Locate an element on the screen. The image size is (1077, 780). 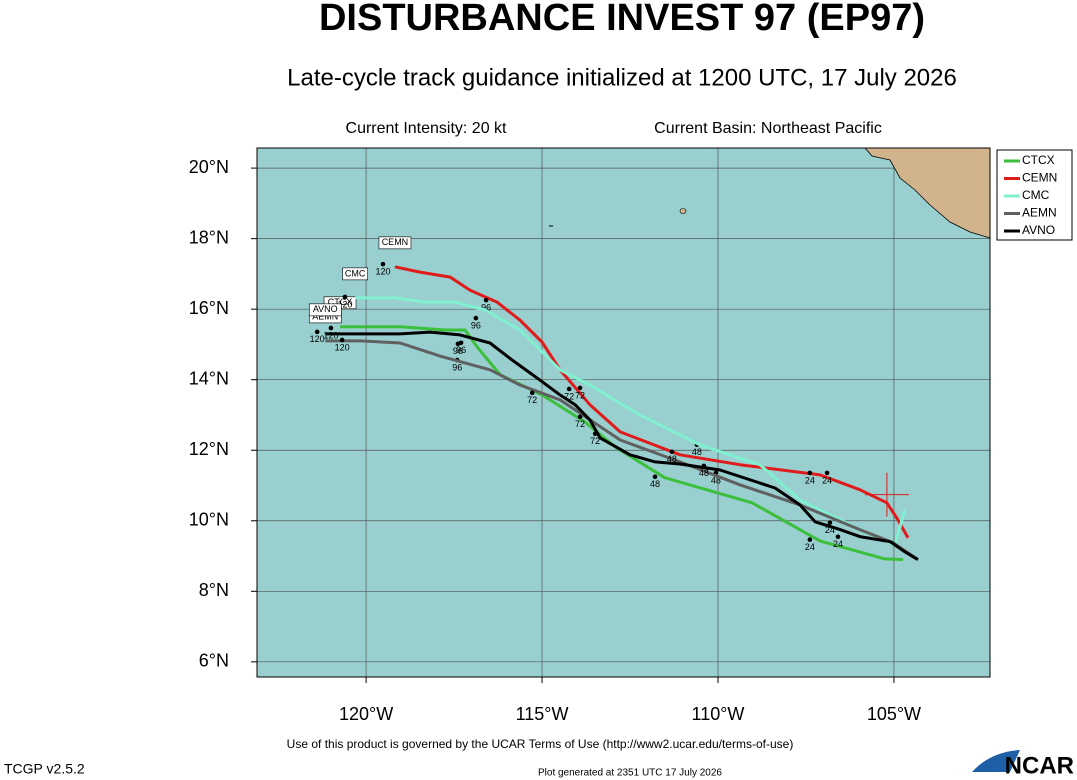
x-tick-label: 120°W is located at coordinates (366, 714).